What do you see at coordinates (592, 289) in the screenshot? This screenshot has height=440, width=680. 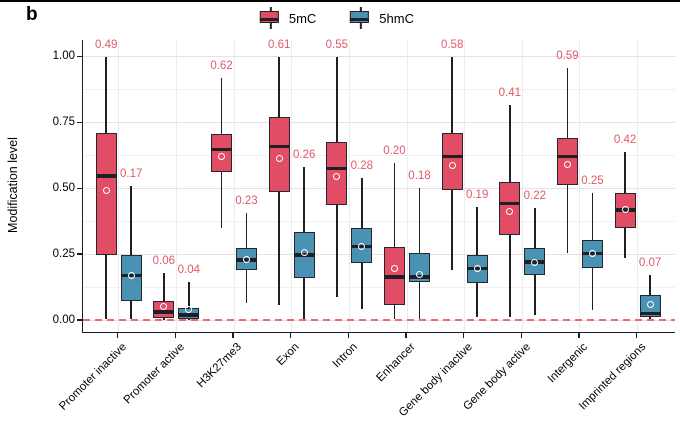 I see `box-5hmC-intergenic-whisker-lower` at bounding box center [592, 289].